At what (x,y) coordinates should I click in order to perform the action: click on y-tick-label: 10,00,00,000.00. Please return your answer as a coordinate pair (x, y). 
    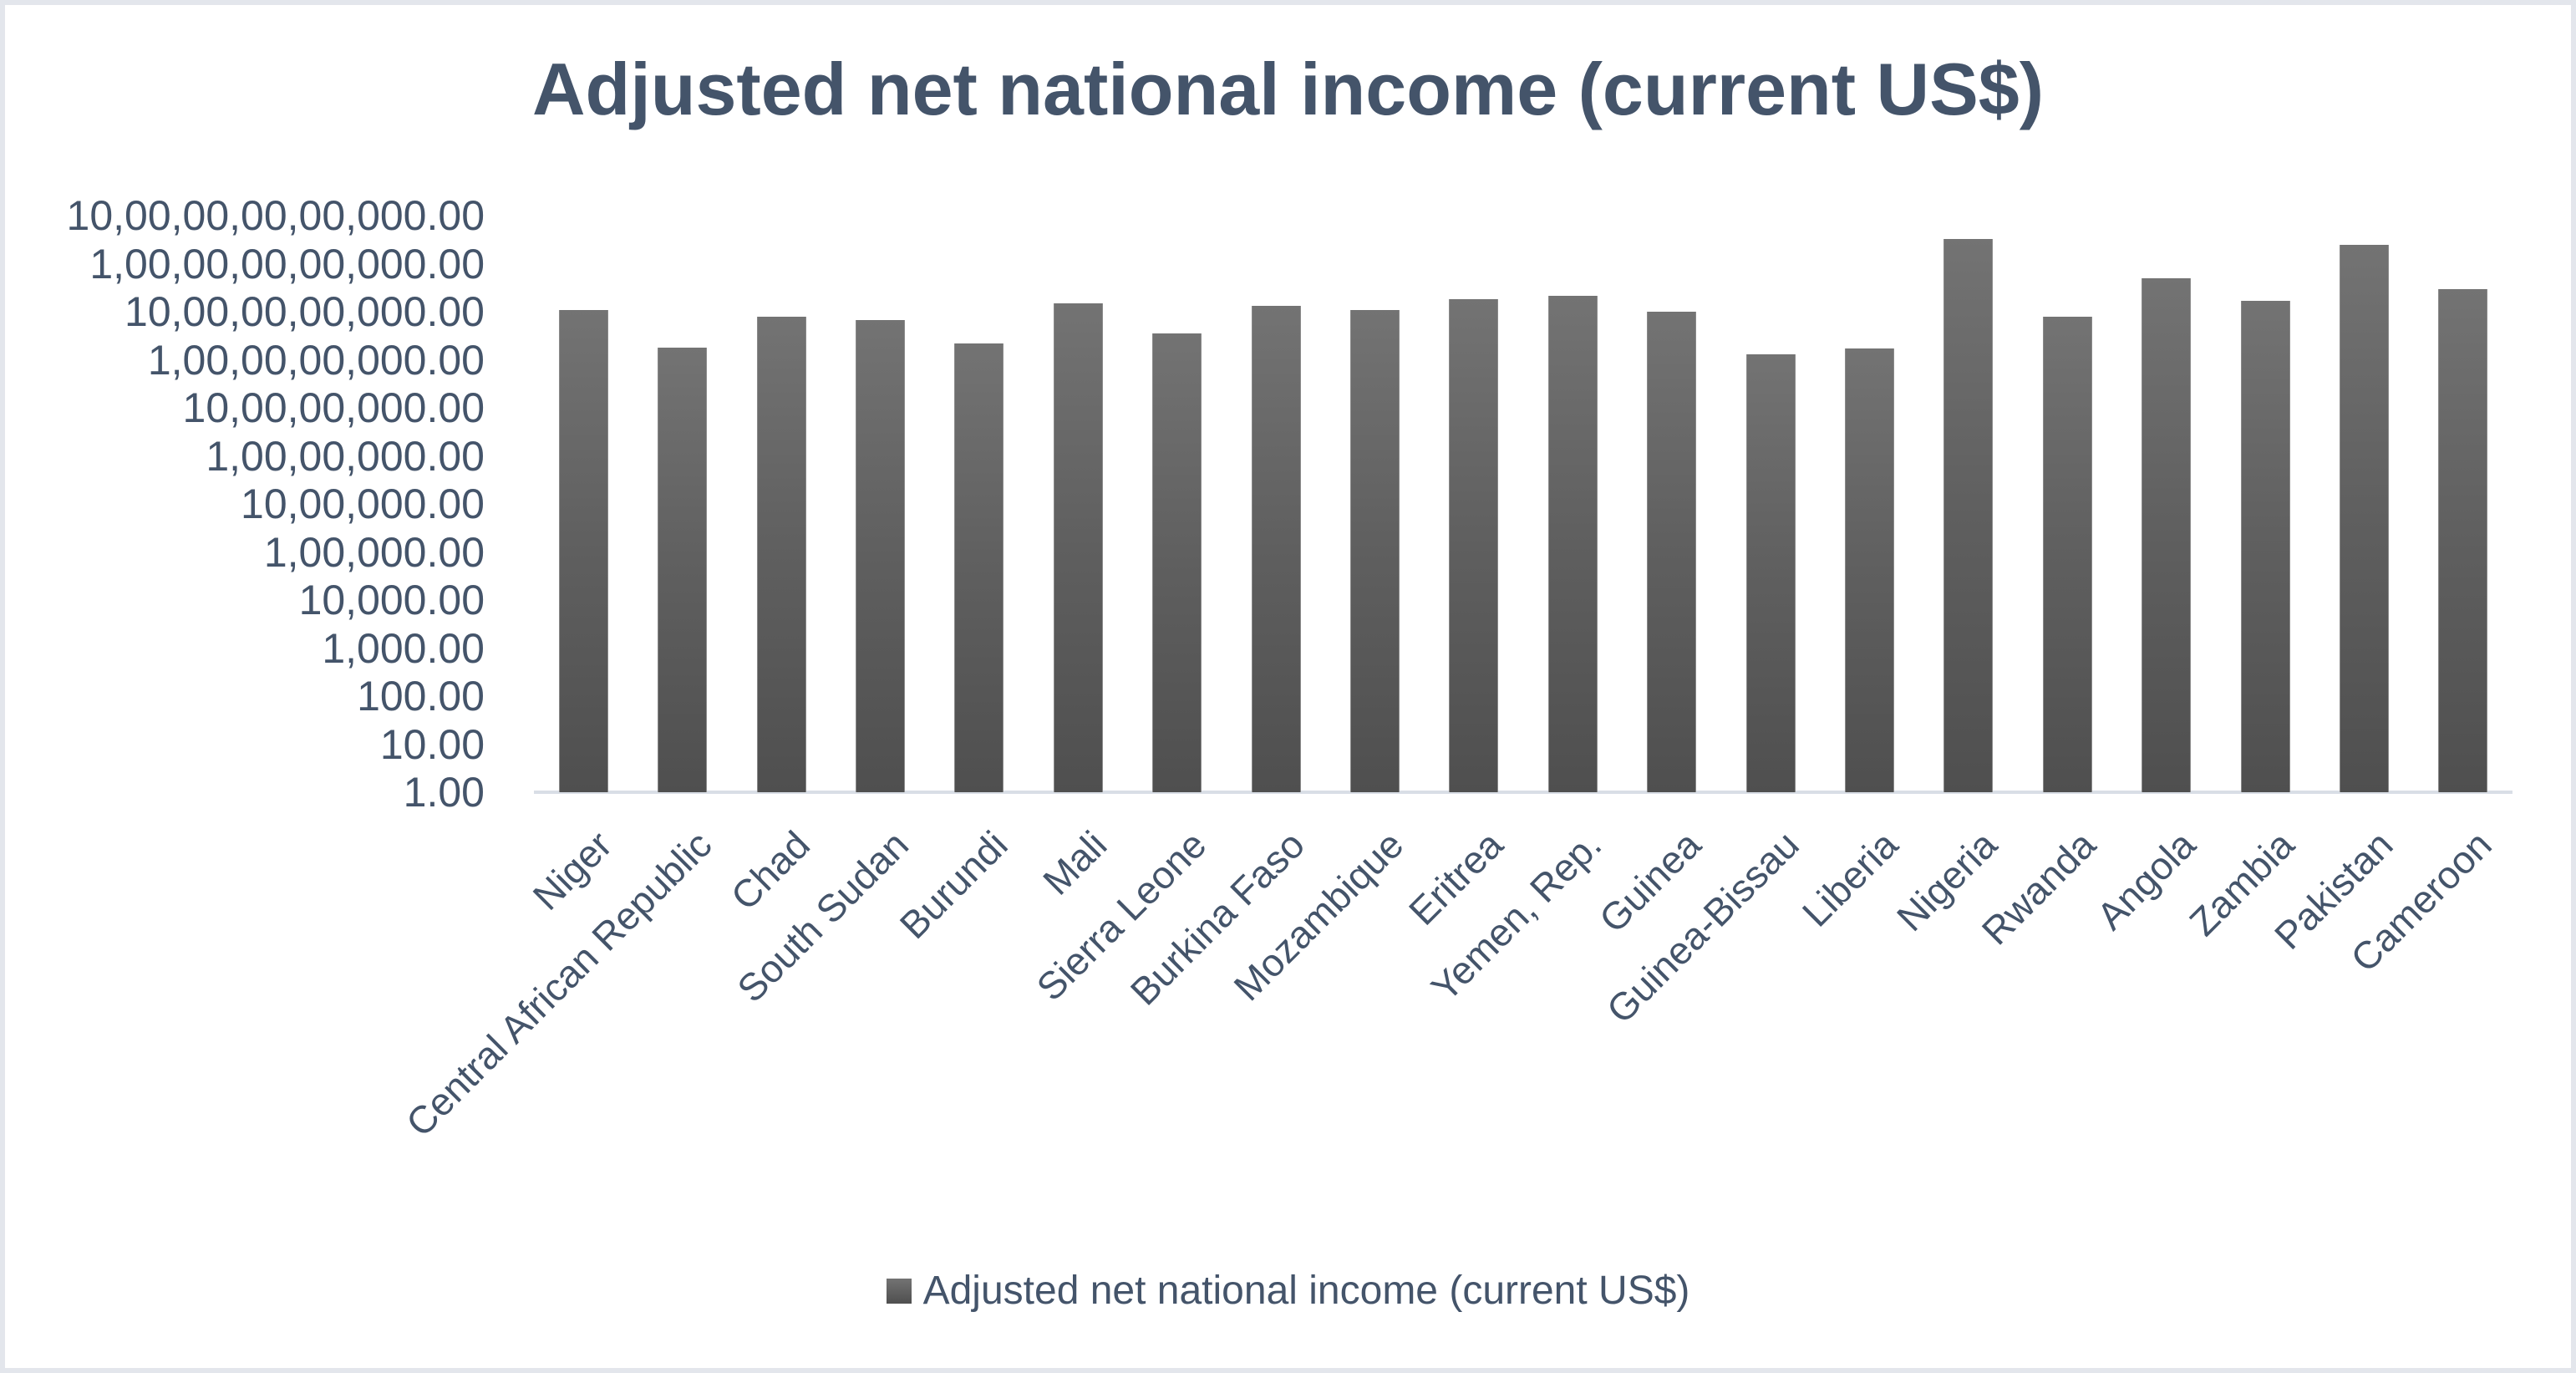
    Looking at the image, I should click on (333, 407).